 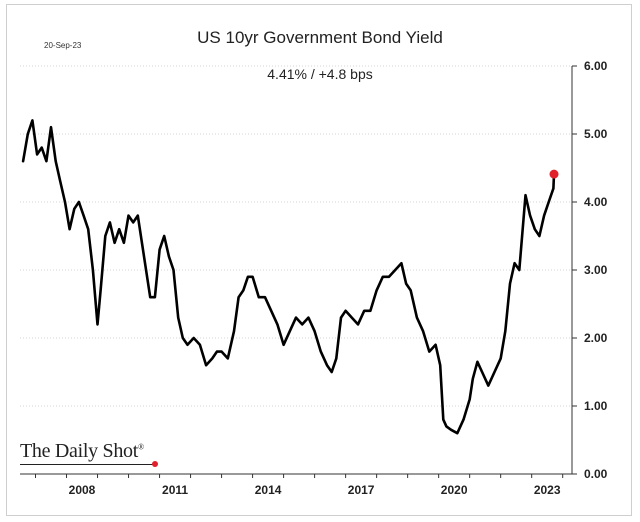 I want to click on latest-value-marker, so click(x=554, y=174).